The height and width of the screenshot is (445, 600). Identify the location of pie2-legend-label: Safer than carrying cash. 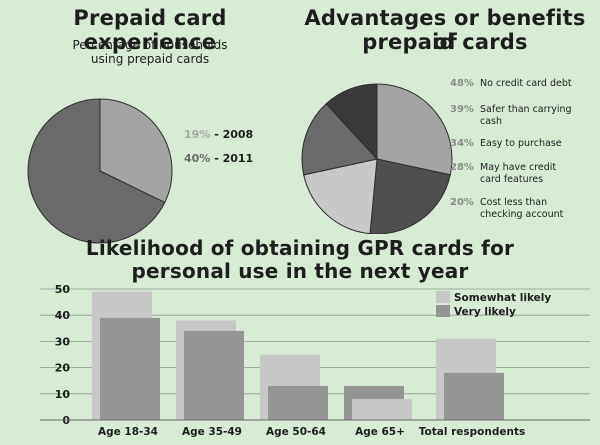
(526, 116).